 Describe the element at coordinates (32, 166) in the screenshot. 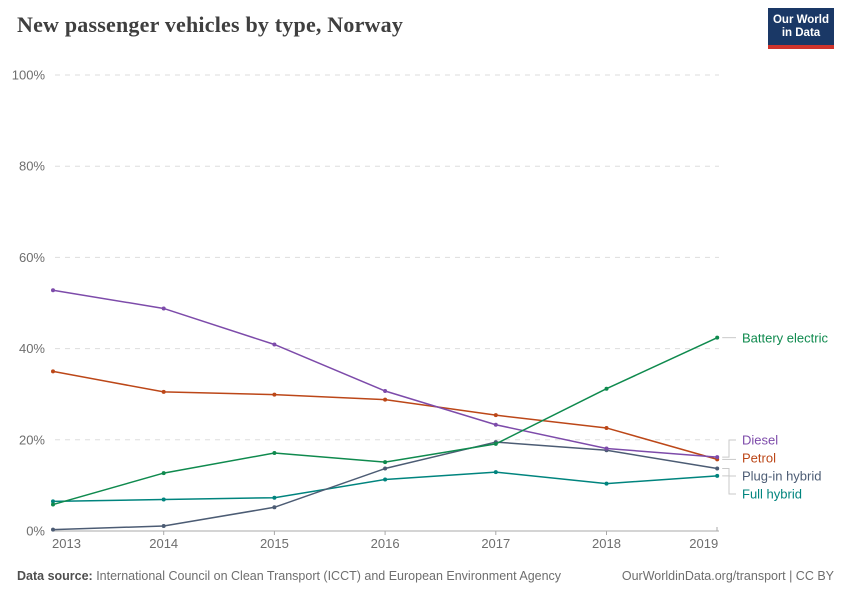

I see `y-tick-label: 80%` at that location.